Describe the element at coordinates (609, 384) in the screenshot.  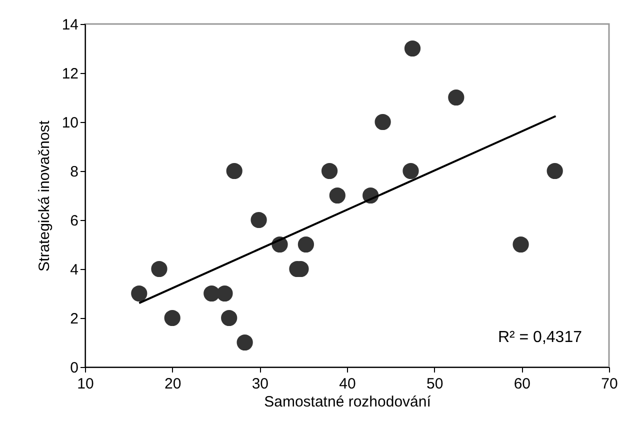
I see `x-tick-label: 70` at that location.